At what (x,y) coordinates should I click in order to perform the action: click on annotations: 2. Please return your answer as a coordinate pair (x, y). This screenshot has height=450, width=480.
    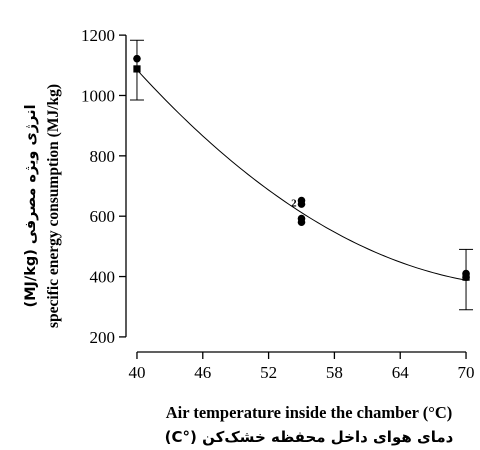
    Looking at the image, I should click on (294, 204).